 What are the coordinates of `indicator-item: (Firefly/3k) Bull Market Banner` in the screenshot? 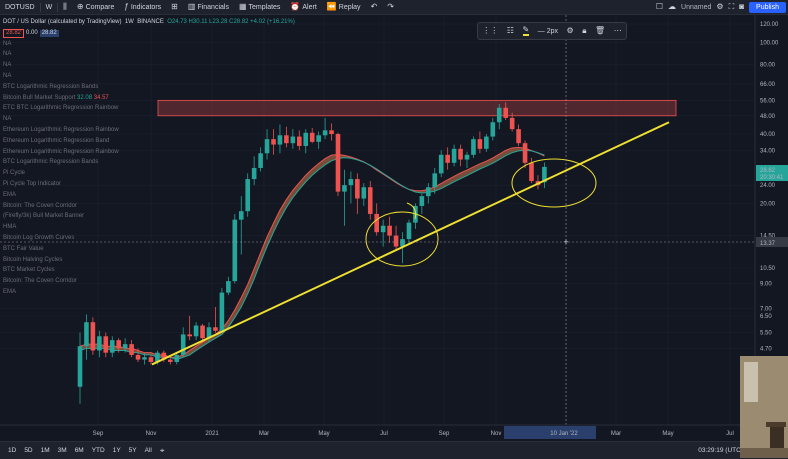 It's located at (149, 216).